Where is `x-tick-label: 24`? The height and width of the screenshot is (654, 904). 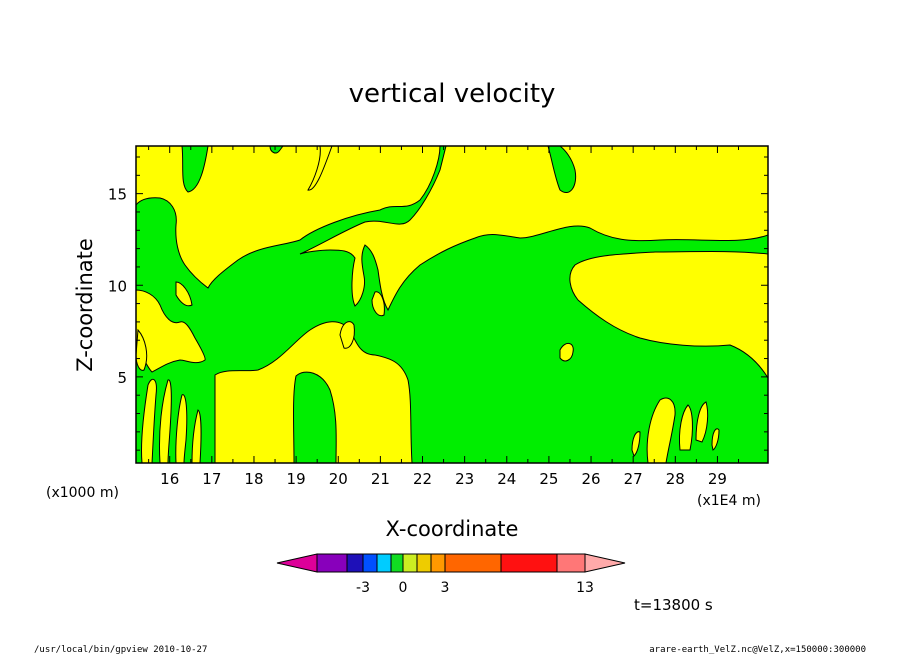 x-tick-label: 24 is located at coordinates (506, 479).